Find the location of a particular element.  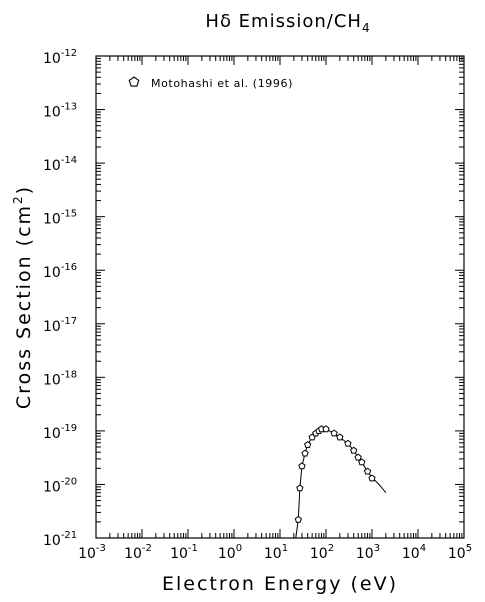

x-tick-label: 10¹ is located at coordinates (276, 552).